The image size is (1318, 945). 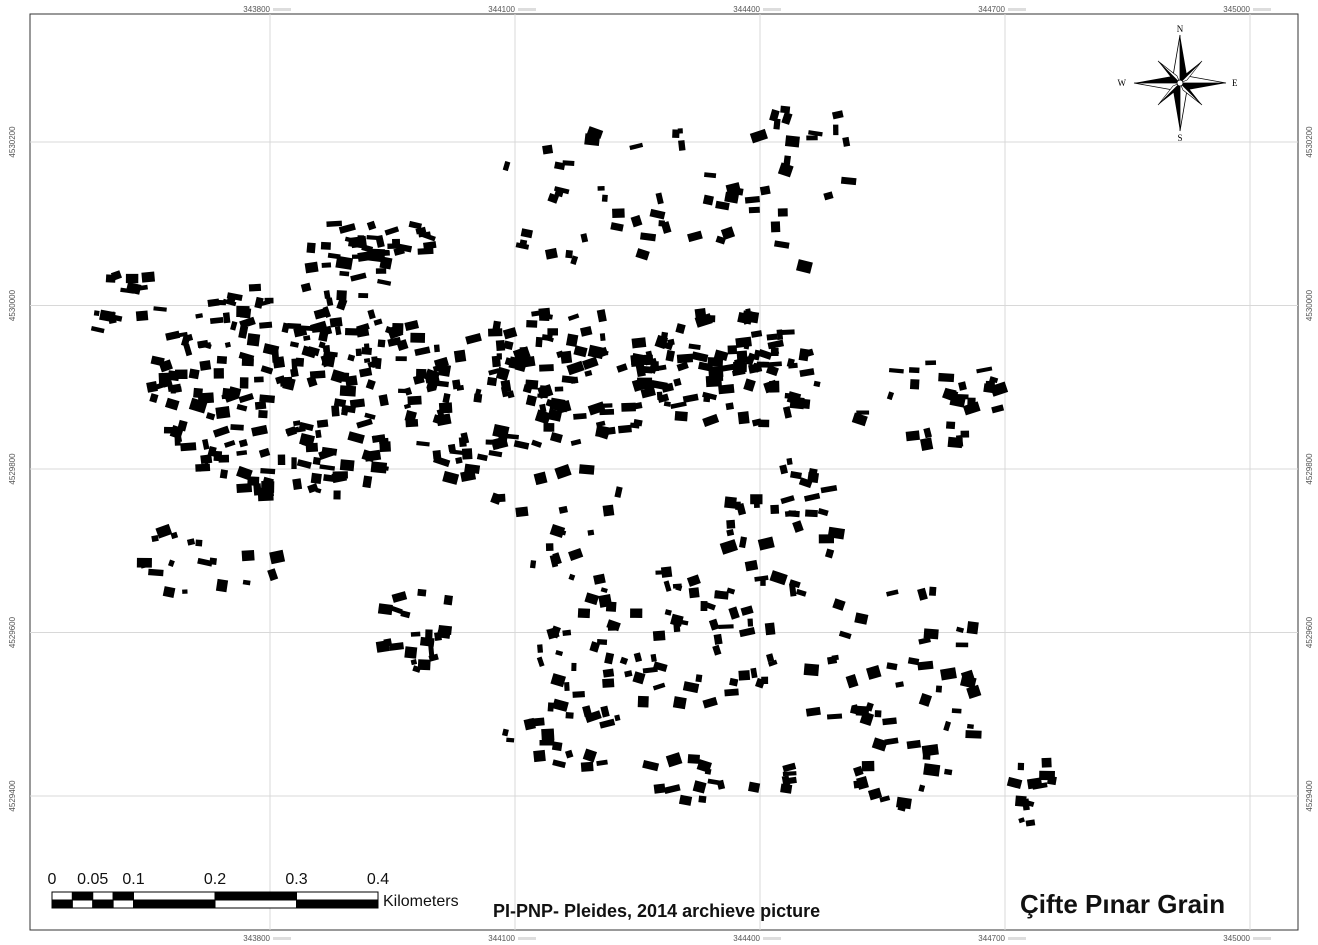 What do you see at coordinates (1262, 9) in the screenshot?
I see `coord-marker` at bounding box center [1262, 9].